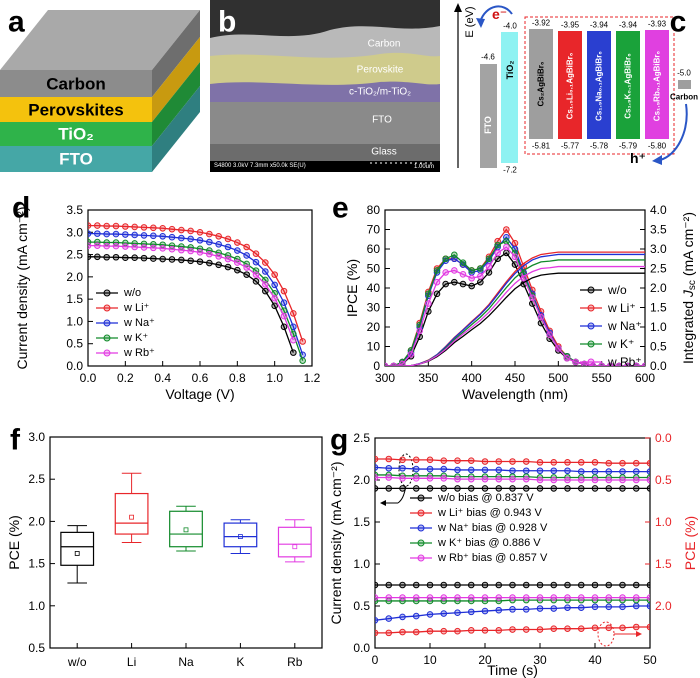 Image resolution: width=700 pixels, height=678 pixels. Describe the element at coordinates (458, 7) in the screenshot. I see `axis-arrow` at that location.